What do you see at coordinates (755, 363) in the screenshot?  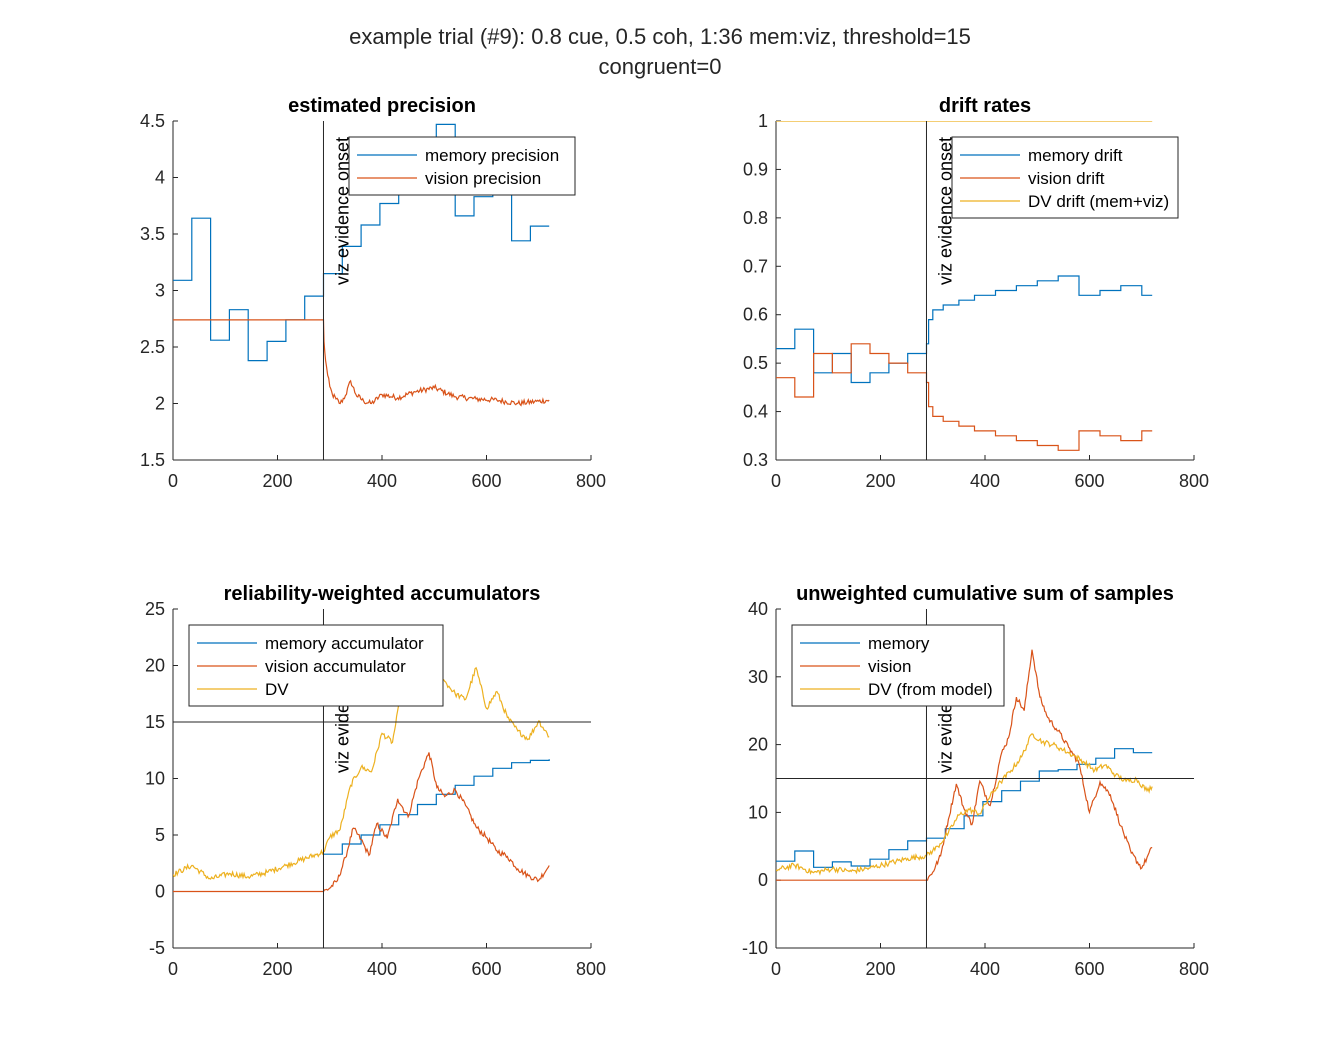 I see `y-tick-label: 0.5` at bounding box center [755, 363].